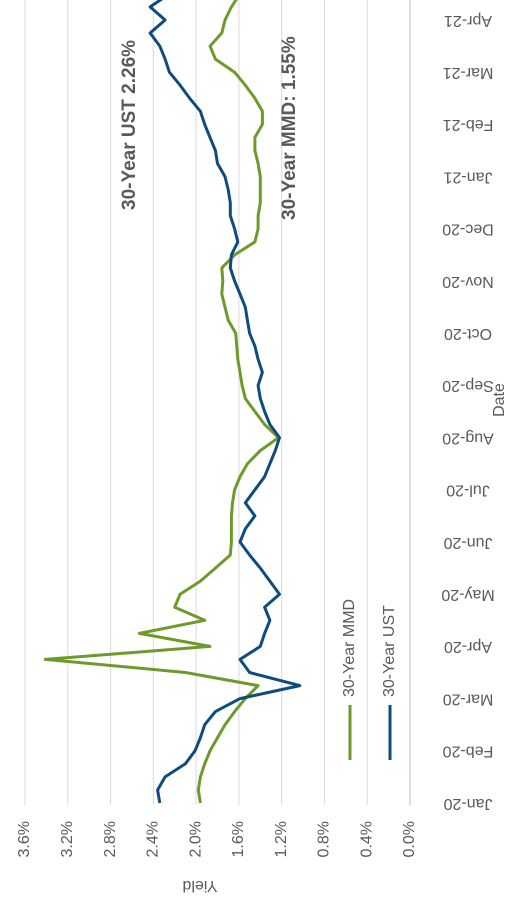 This screenshot has width=517, height=913. I want to click on x-tick-label: Mar-20, so click(468, 698).